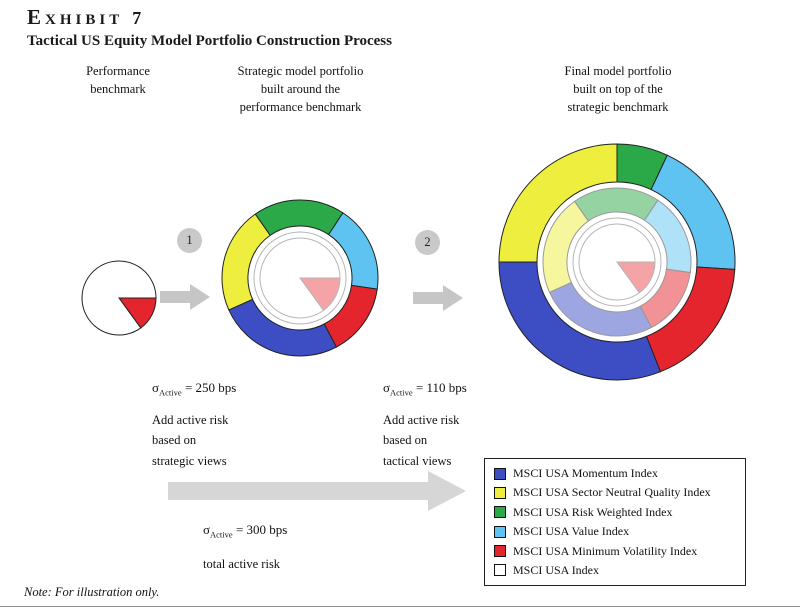  What do you see at coordinates (317, 491) in the screenshot?
I see `arrow-total-icon` at bounding box center [317, 491].